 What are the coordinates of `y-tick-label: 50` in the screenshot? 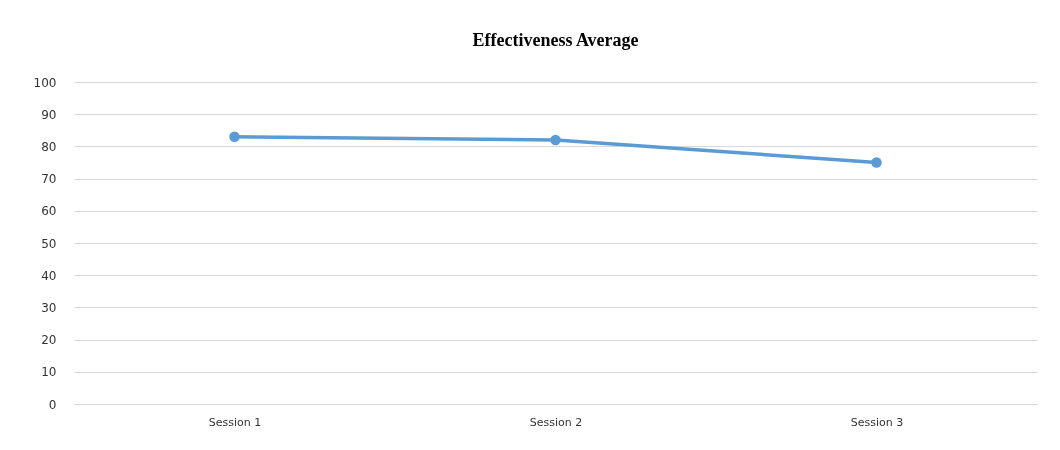 It's located at (49, 243).